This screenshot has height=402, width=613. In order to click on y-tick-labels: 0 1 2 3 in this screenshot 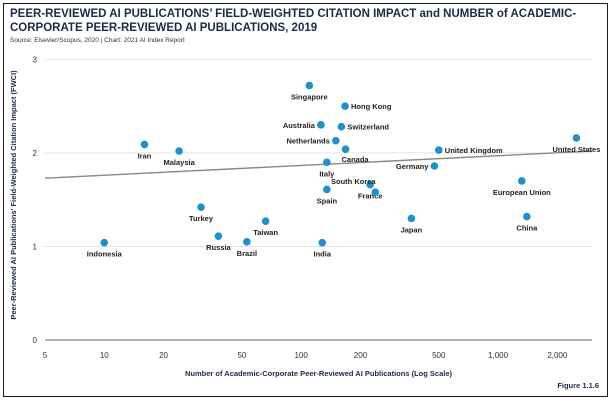, I will do `click(35, 200)`.